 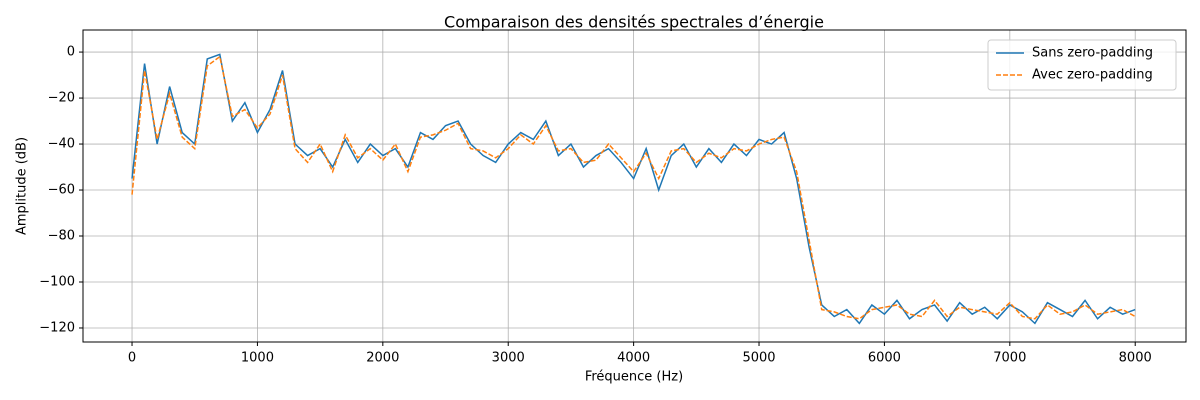 What do you see at coordinates (57, 281) in the screenshot?
I see `y-tick-label: −100` at bounding box center [57, 281].